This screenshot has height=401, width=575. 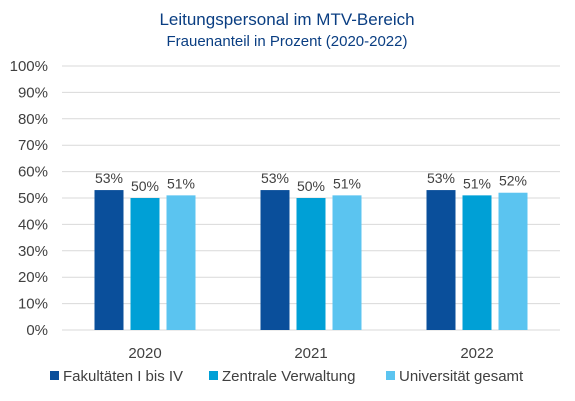 What do you see at coordinates (33, 251) in the screenshot?
I see `y-tick-label: 30%` at bounding box center [33, 251].